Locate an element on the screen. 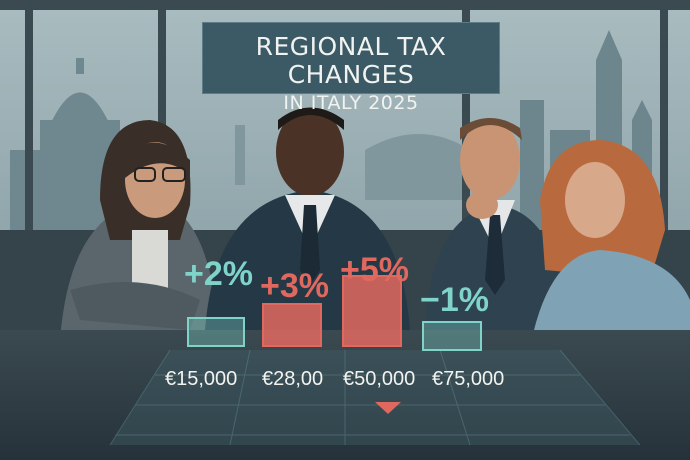  category-label-3: €50,000 is located at coordinates (379, 379).